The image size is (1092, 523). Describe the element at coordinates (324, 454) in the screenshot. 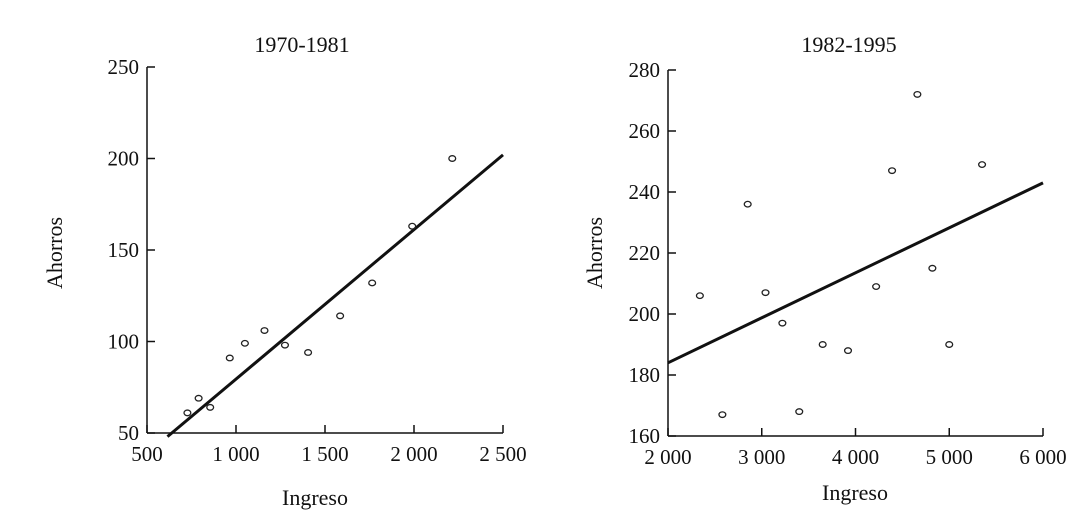

I see `chart-left-x-tick-label: 1 500` at that location.